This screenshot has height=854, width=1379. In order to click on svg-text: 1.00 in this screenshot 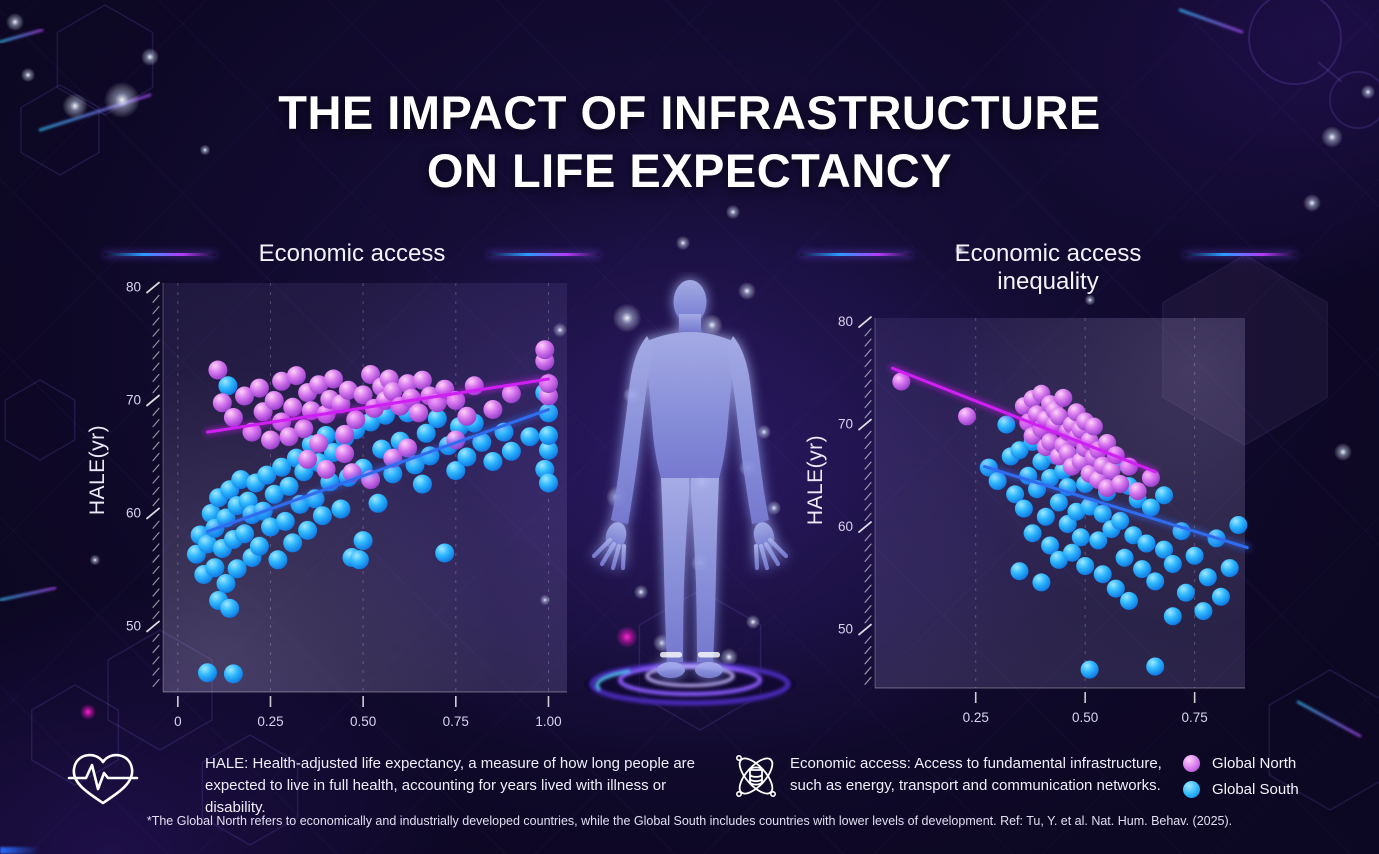, I will do `click(548, 721)`.